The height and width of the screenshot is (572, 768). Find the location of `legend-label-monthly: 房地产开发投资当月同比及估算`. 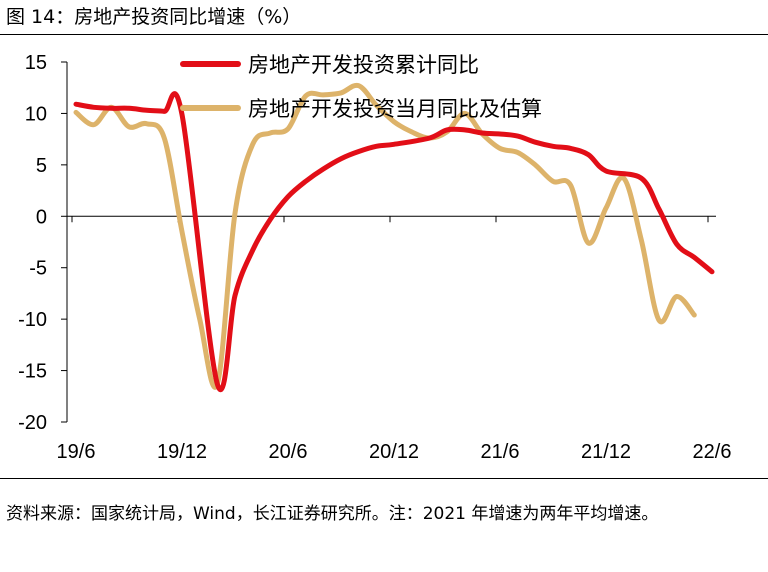

legend-label-monthly: 房地产开发投资当月同比及估算 is located at coordinates (395, 109).